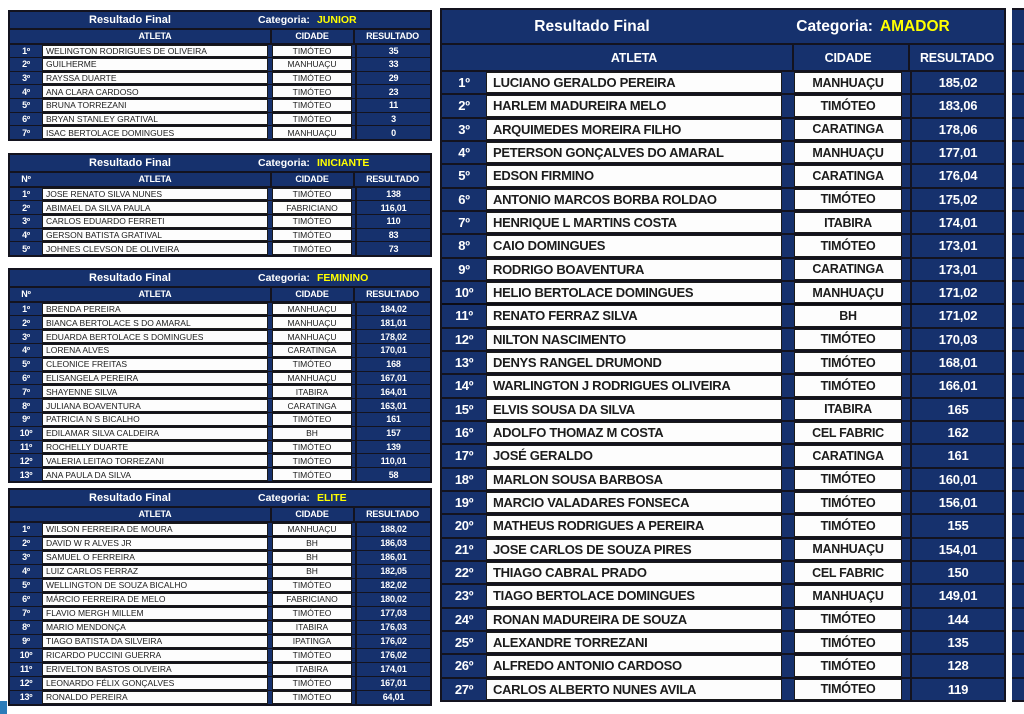  Describe the element at coordinates (392, 447) in the screenshot. I see `result-cell: 139` at that location.